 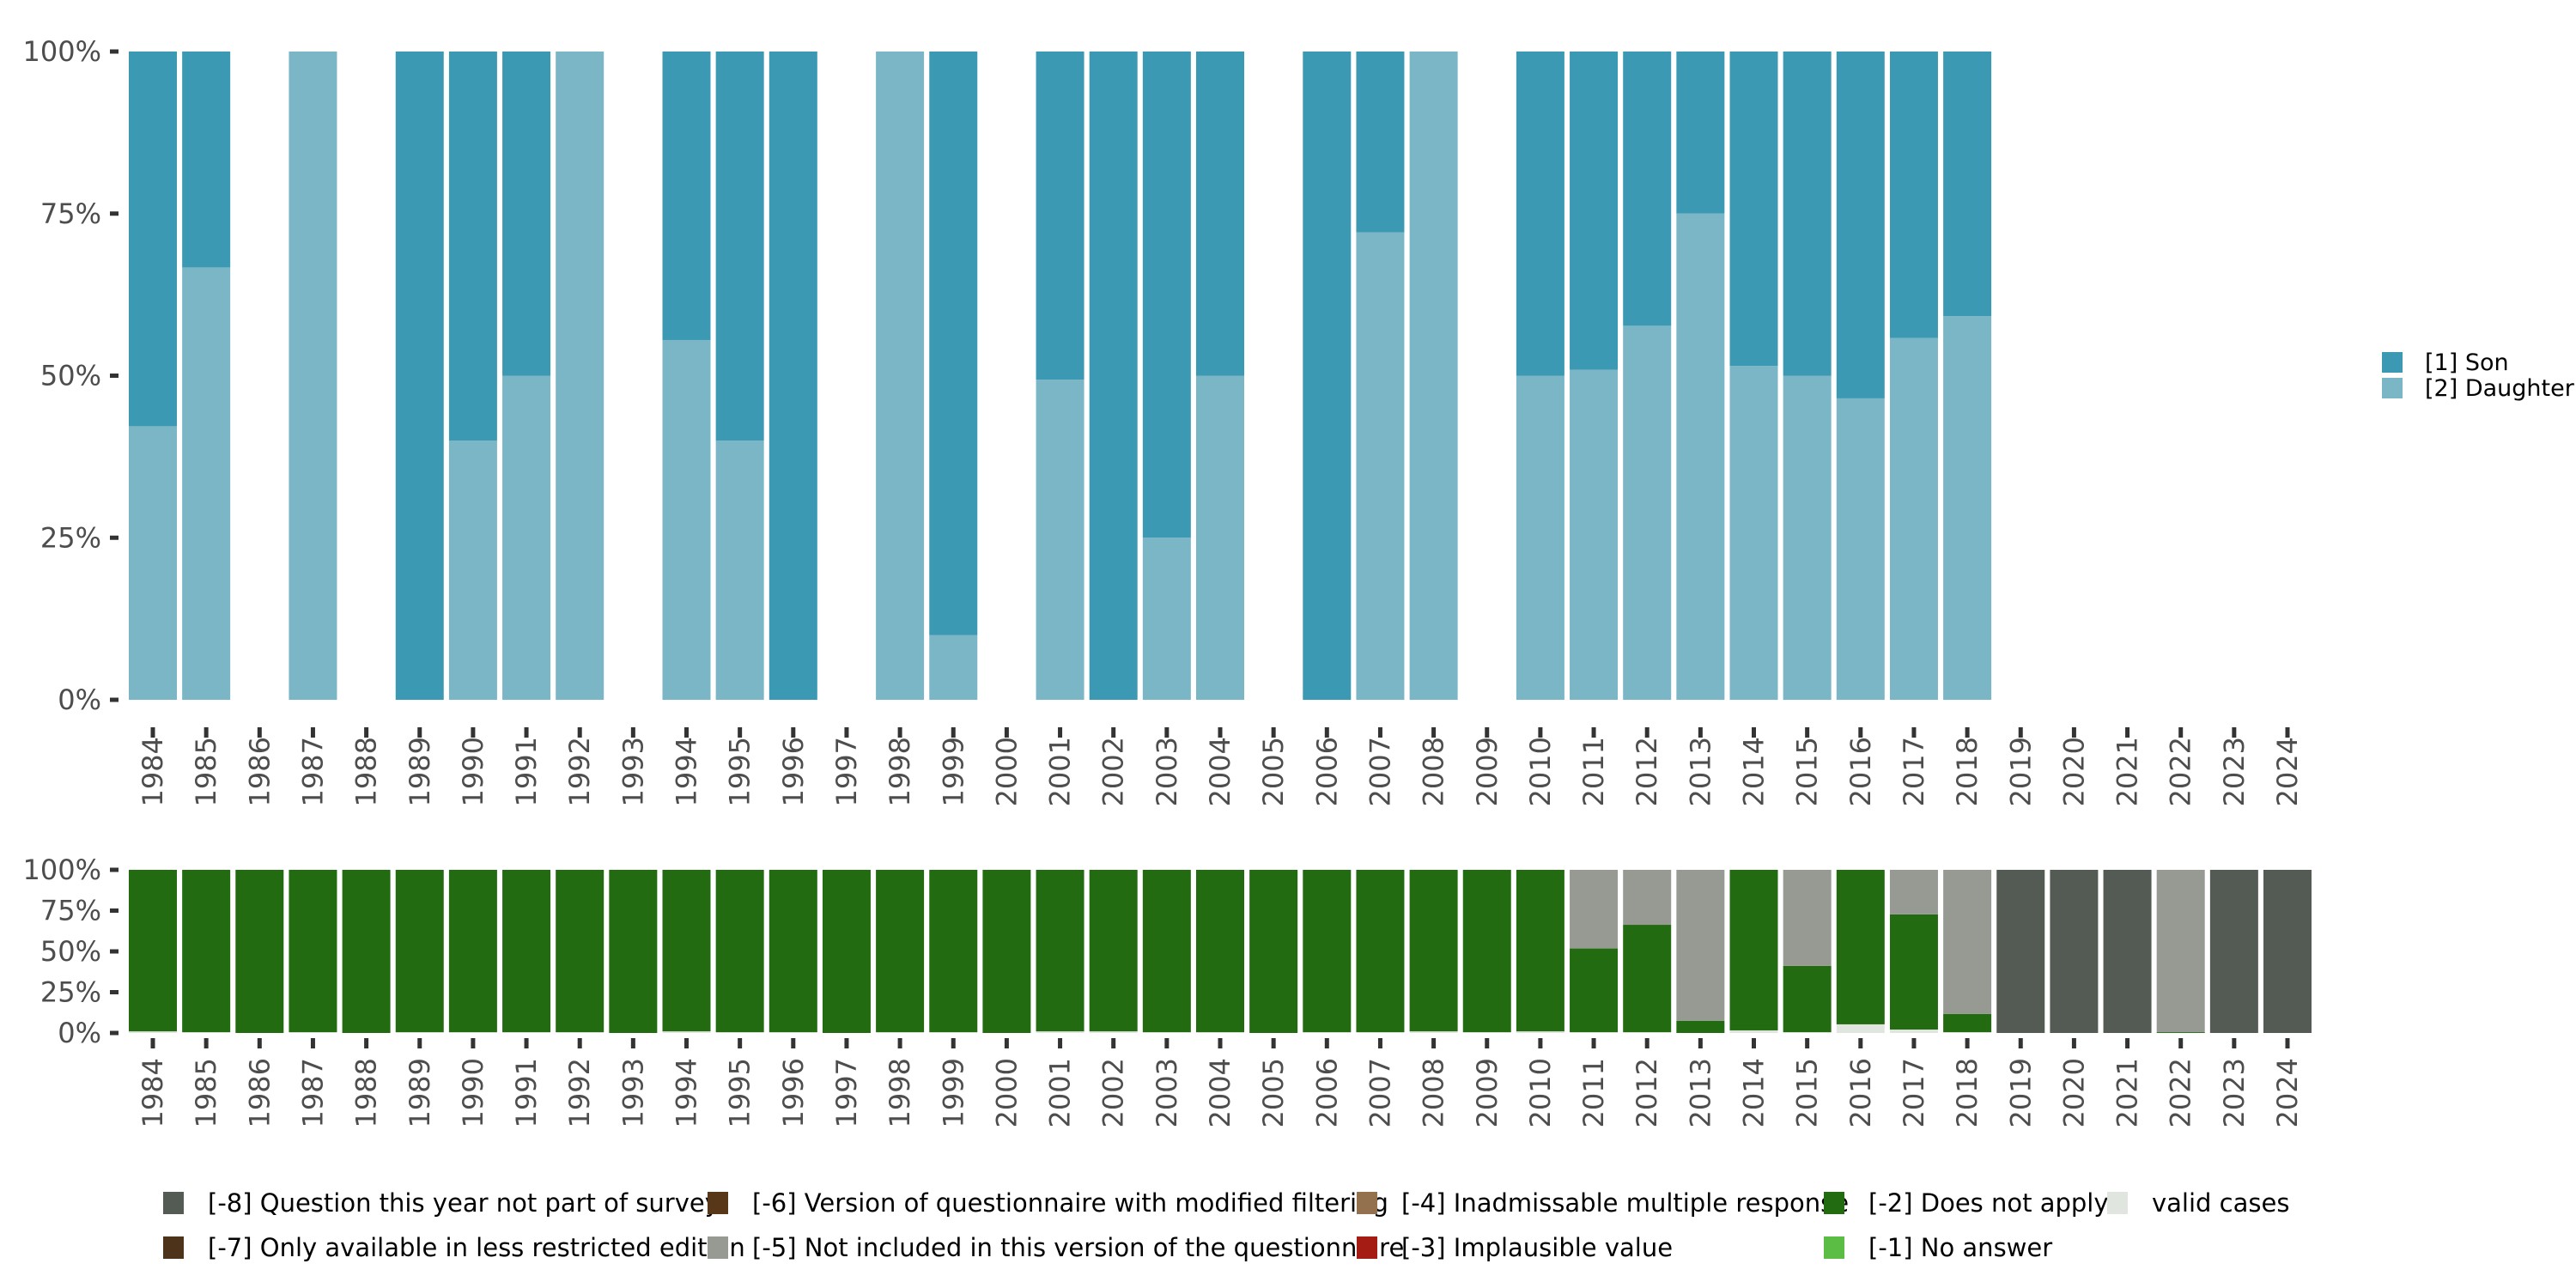 What do you see at coordinates (687, 1092) in the screenshot?
I see `x-tick-label: 1994` at bounding box center [687, 1092].